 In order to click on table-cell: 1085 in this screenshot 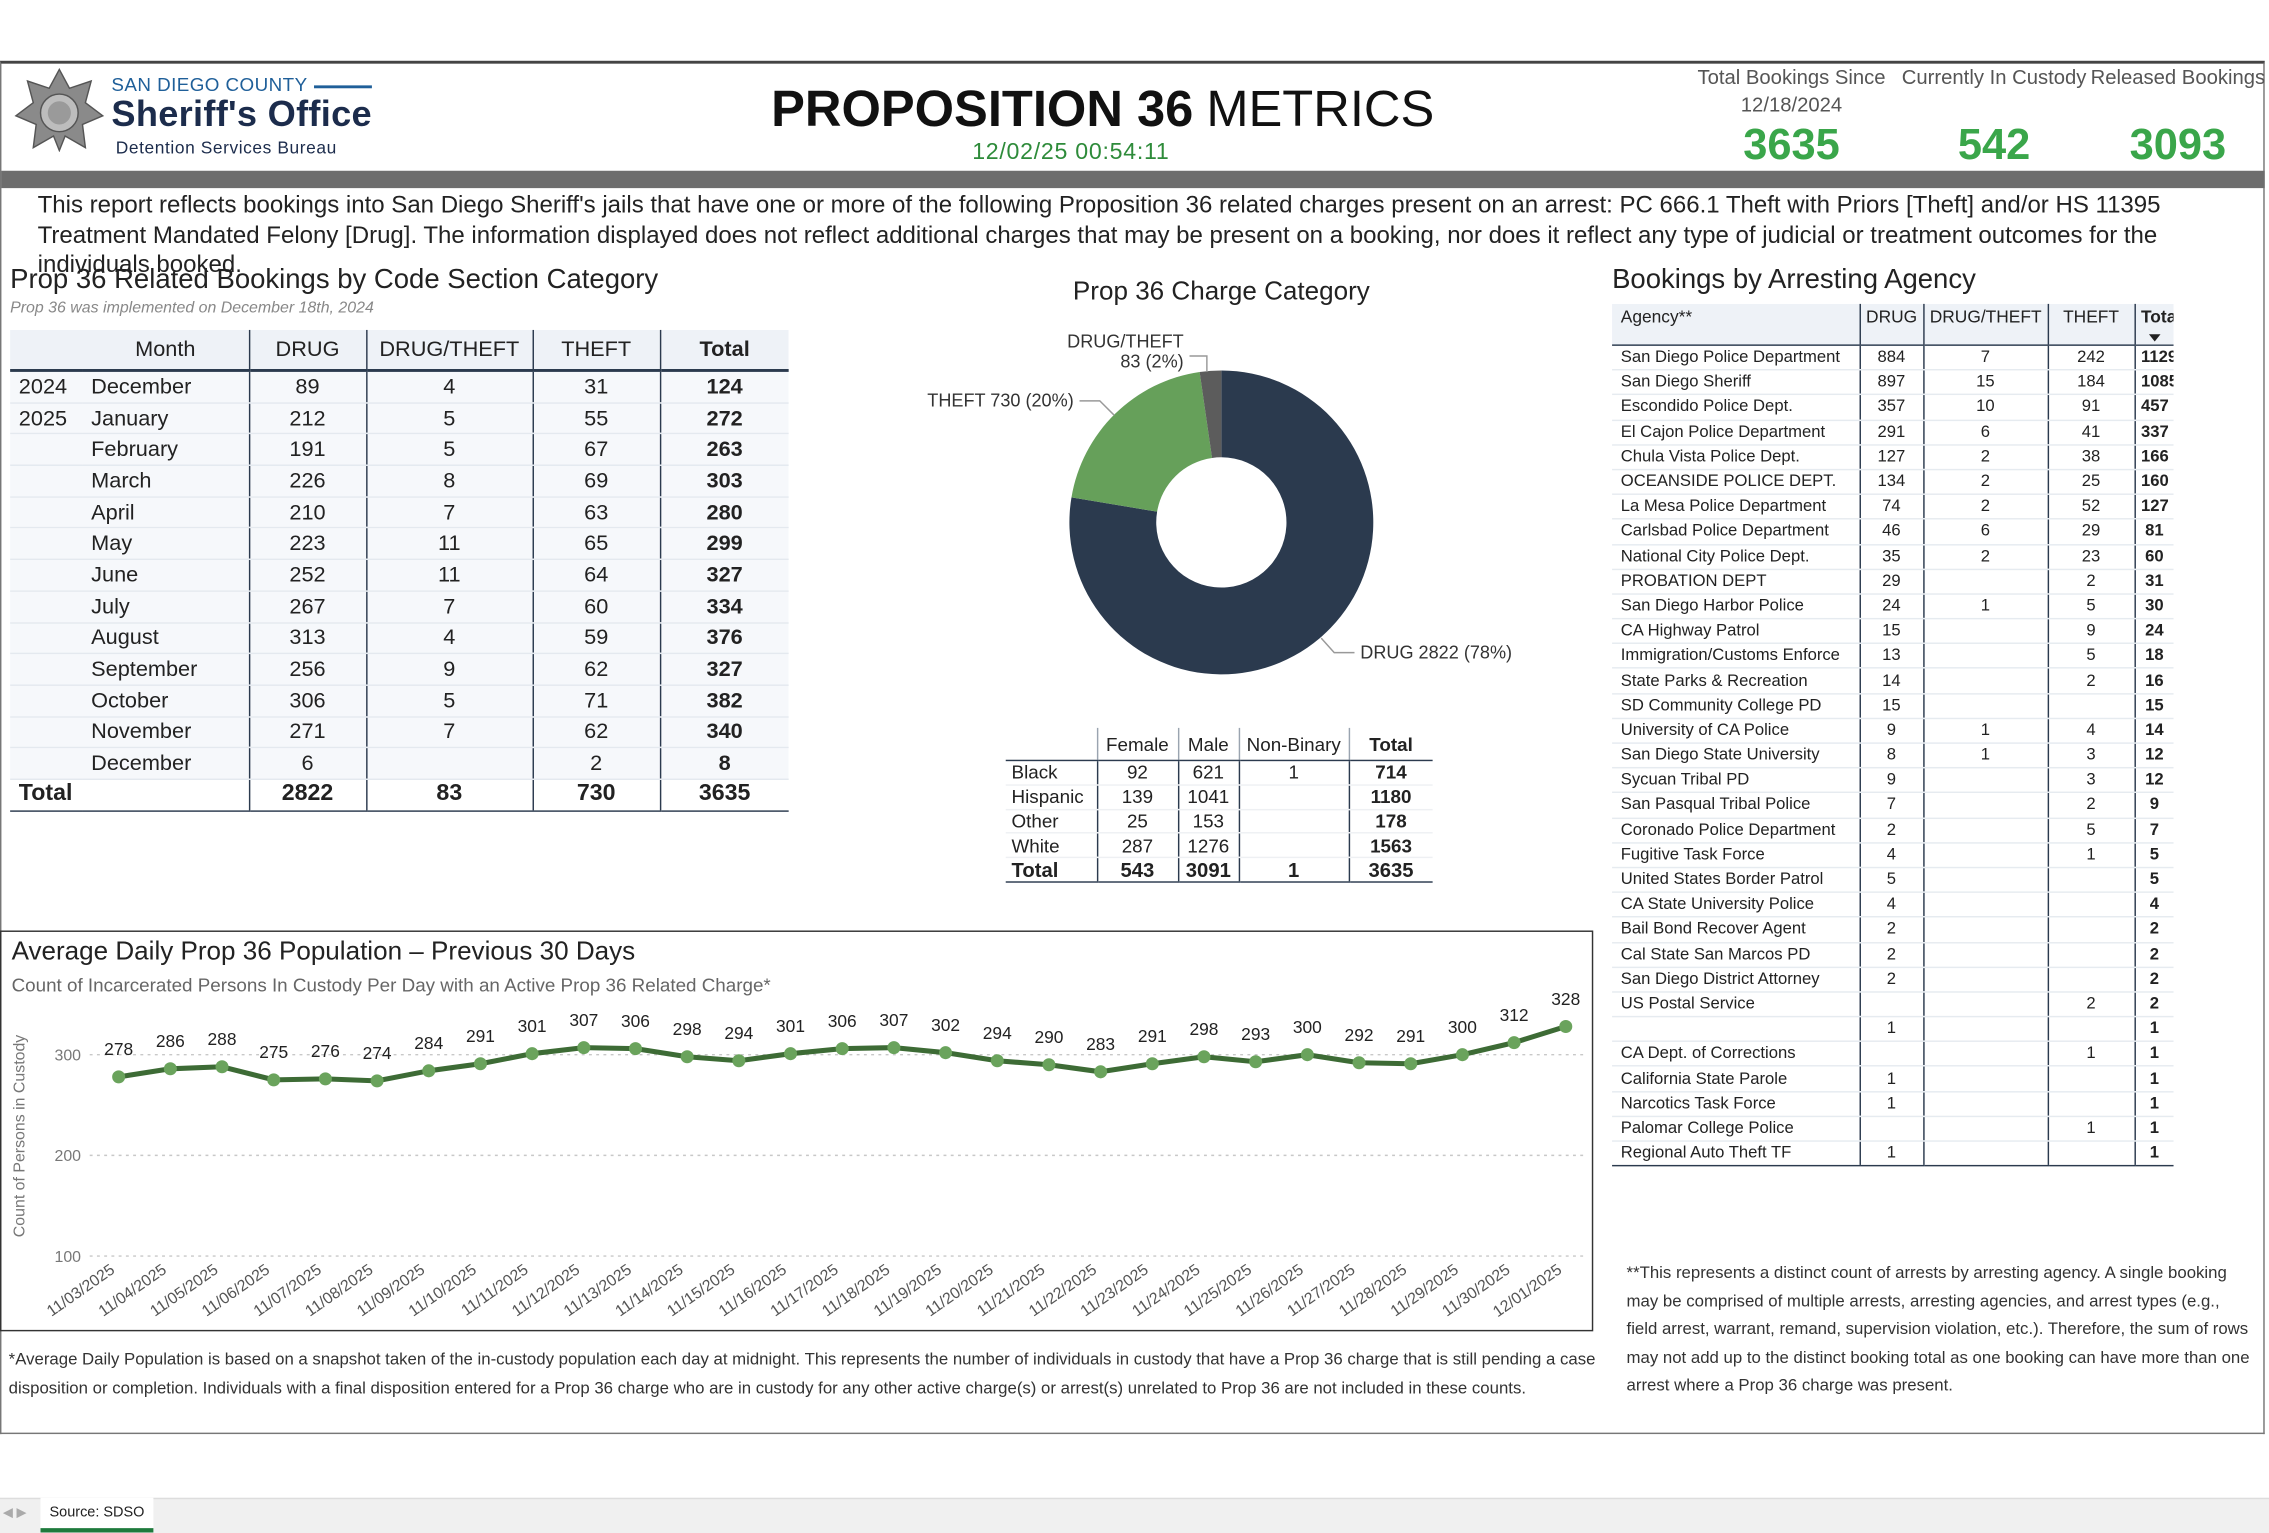, I will do `click(2153, 383)`.